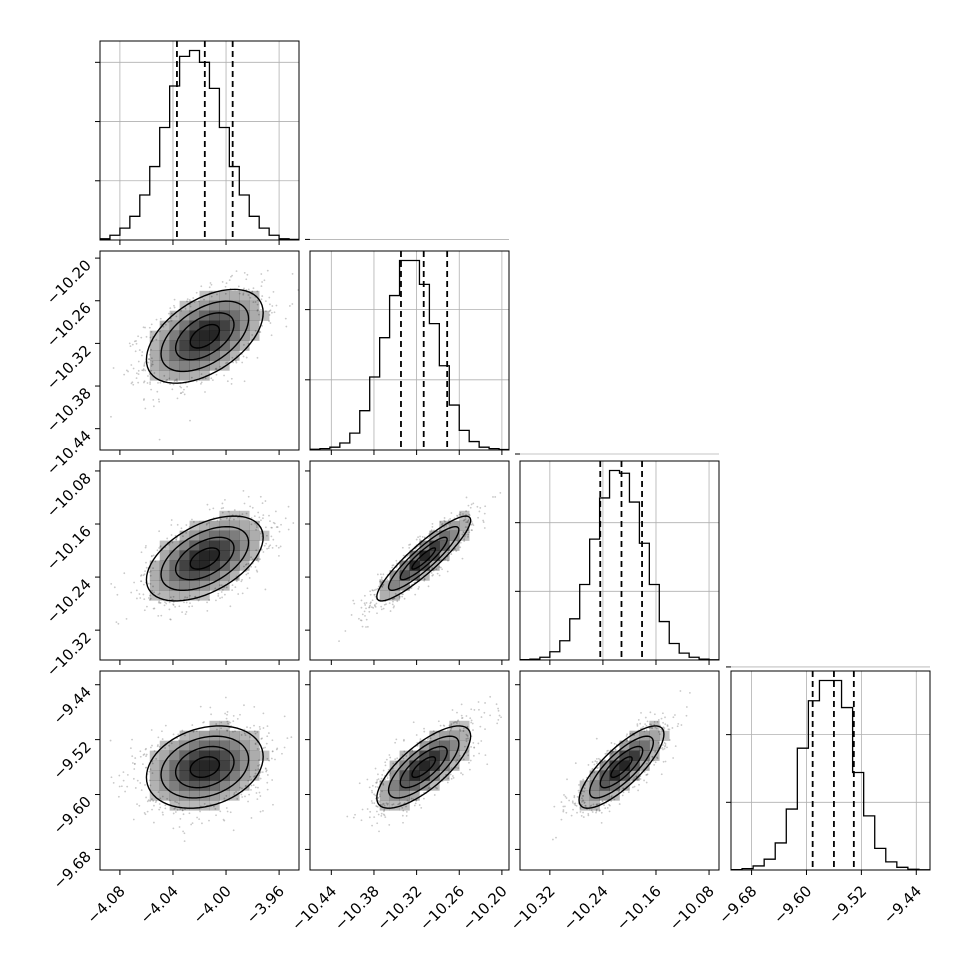 This screenshot has width=970, height=970. Describe the element at coordinates (171, 570) in the screenshot. I see `panel-2-0: −10.32−10.24−10.16−10.08` at that location.